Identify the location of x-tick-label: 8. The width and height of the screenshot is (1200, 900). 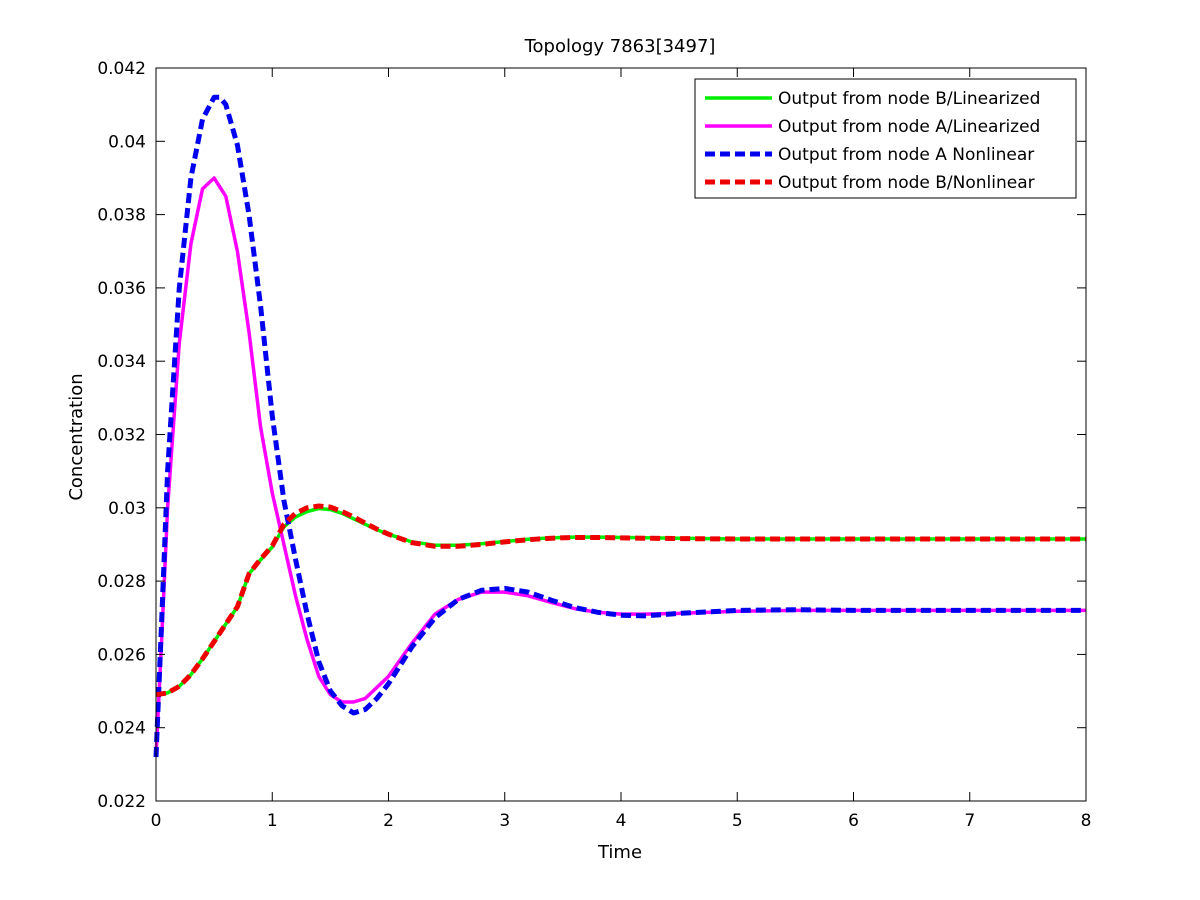
(1086, 821).